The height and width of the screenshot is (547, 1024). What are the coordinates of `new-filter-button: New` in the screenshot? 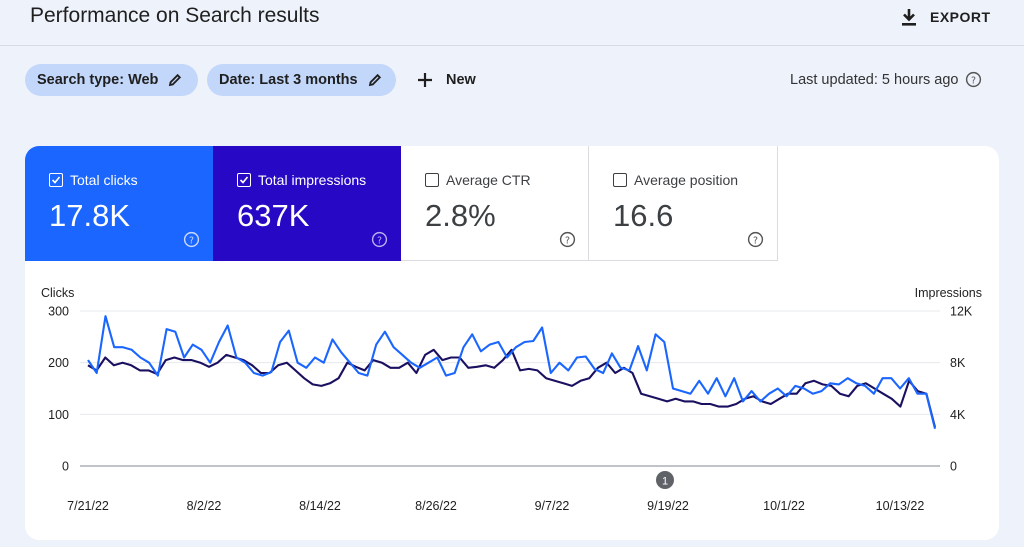 It's located at (446, 80).